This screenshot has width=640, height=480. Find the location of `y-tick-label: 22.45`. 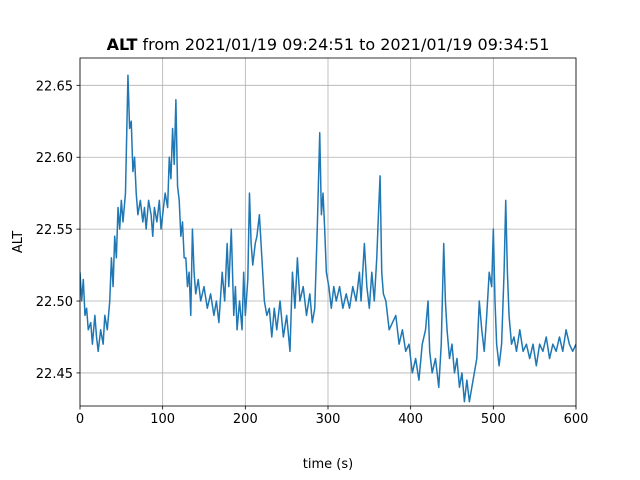

y-tick-label: 22.45 is located at coordinates (54, 374).